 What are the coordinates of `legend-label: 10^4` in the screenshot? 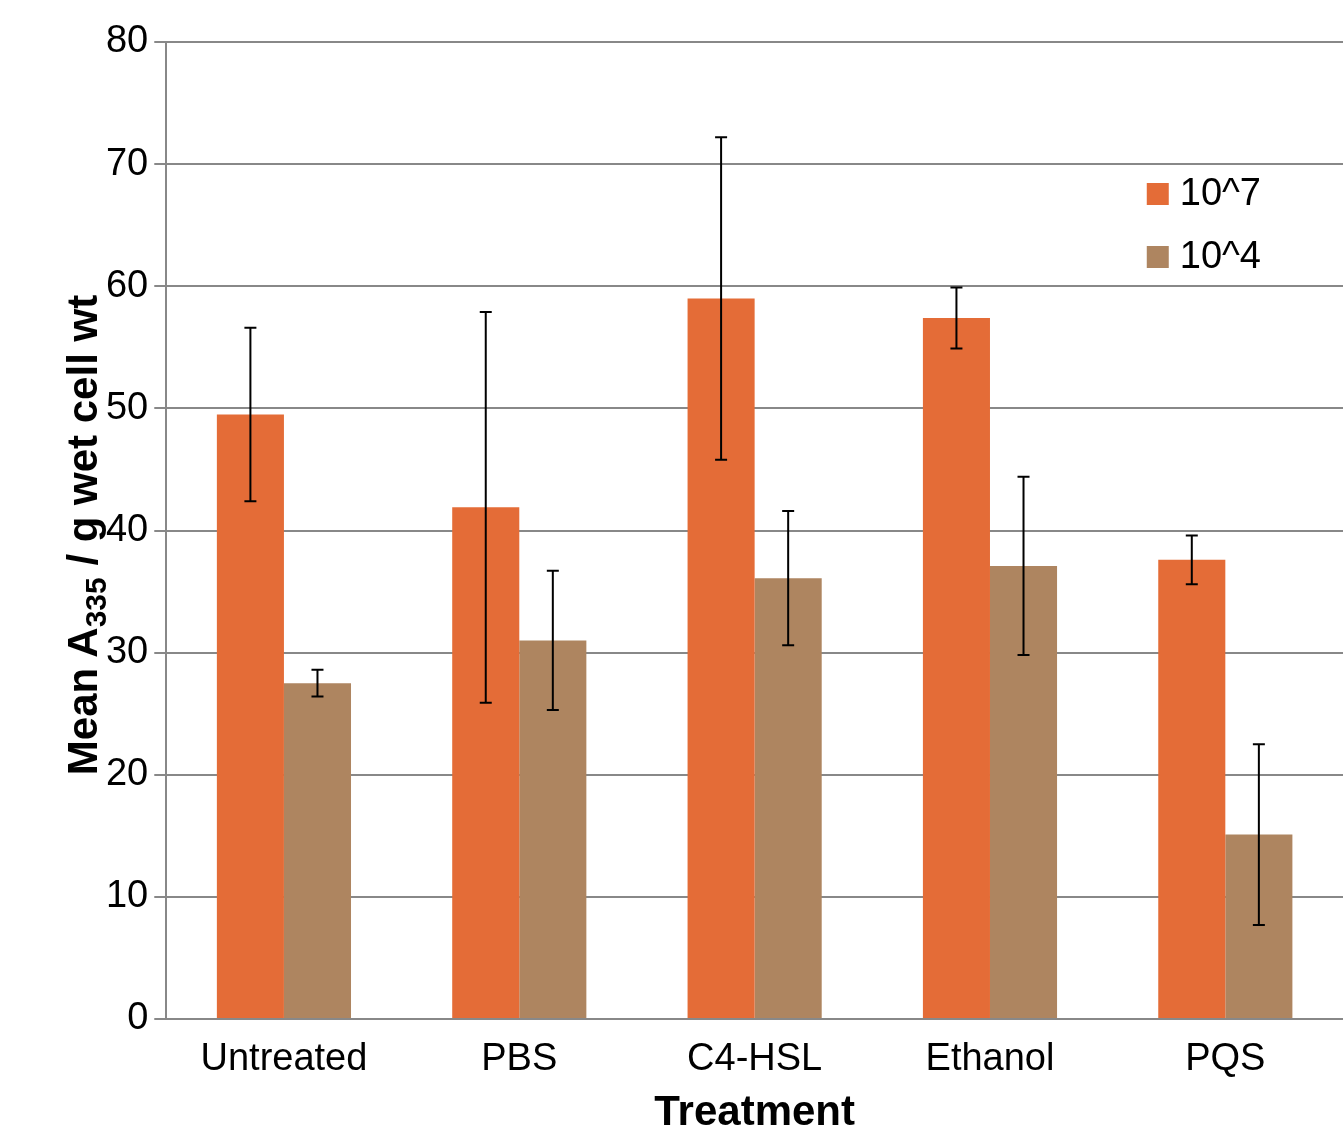 It's located at (1220, 255).